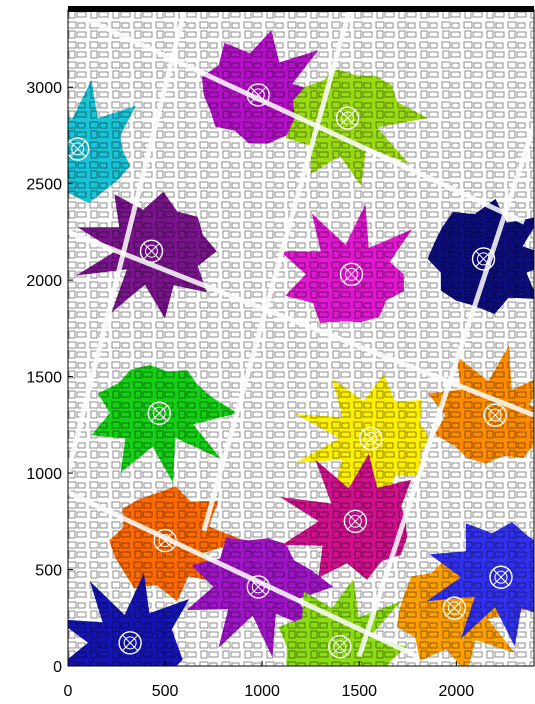 This screenshot has width=535, height=704. Describe the element at coordinates (301, 9) in the screenshot. I see `top-frame-bar` at that location.